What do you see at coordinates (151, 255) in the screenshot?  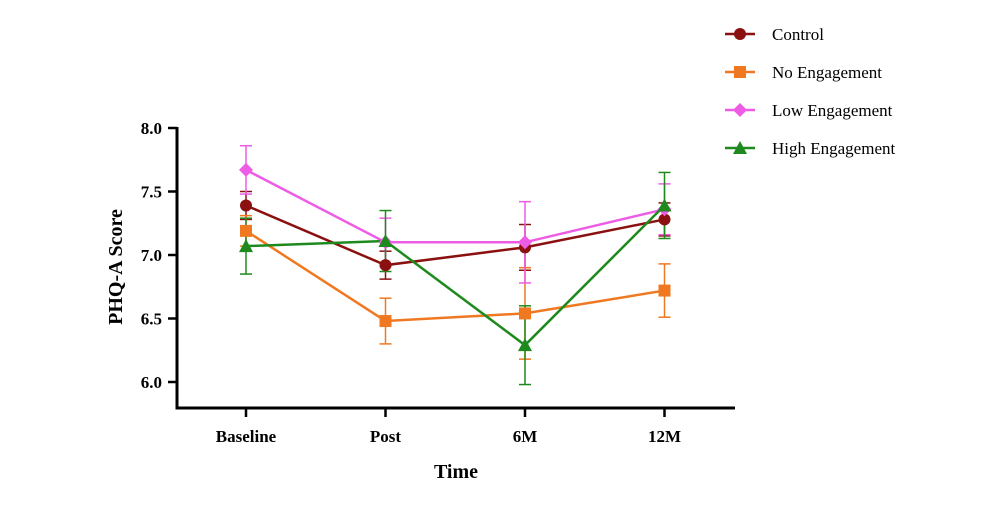 I see `y-tick-label: 7.0` at bounding box center [151, 255].